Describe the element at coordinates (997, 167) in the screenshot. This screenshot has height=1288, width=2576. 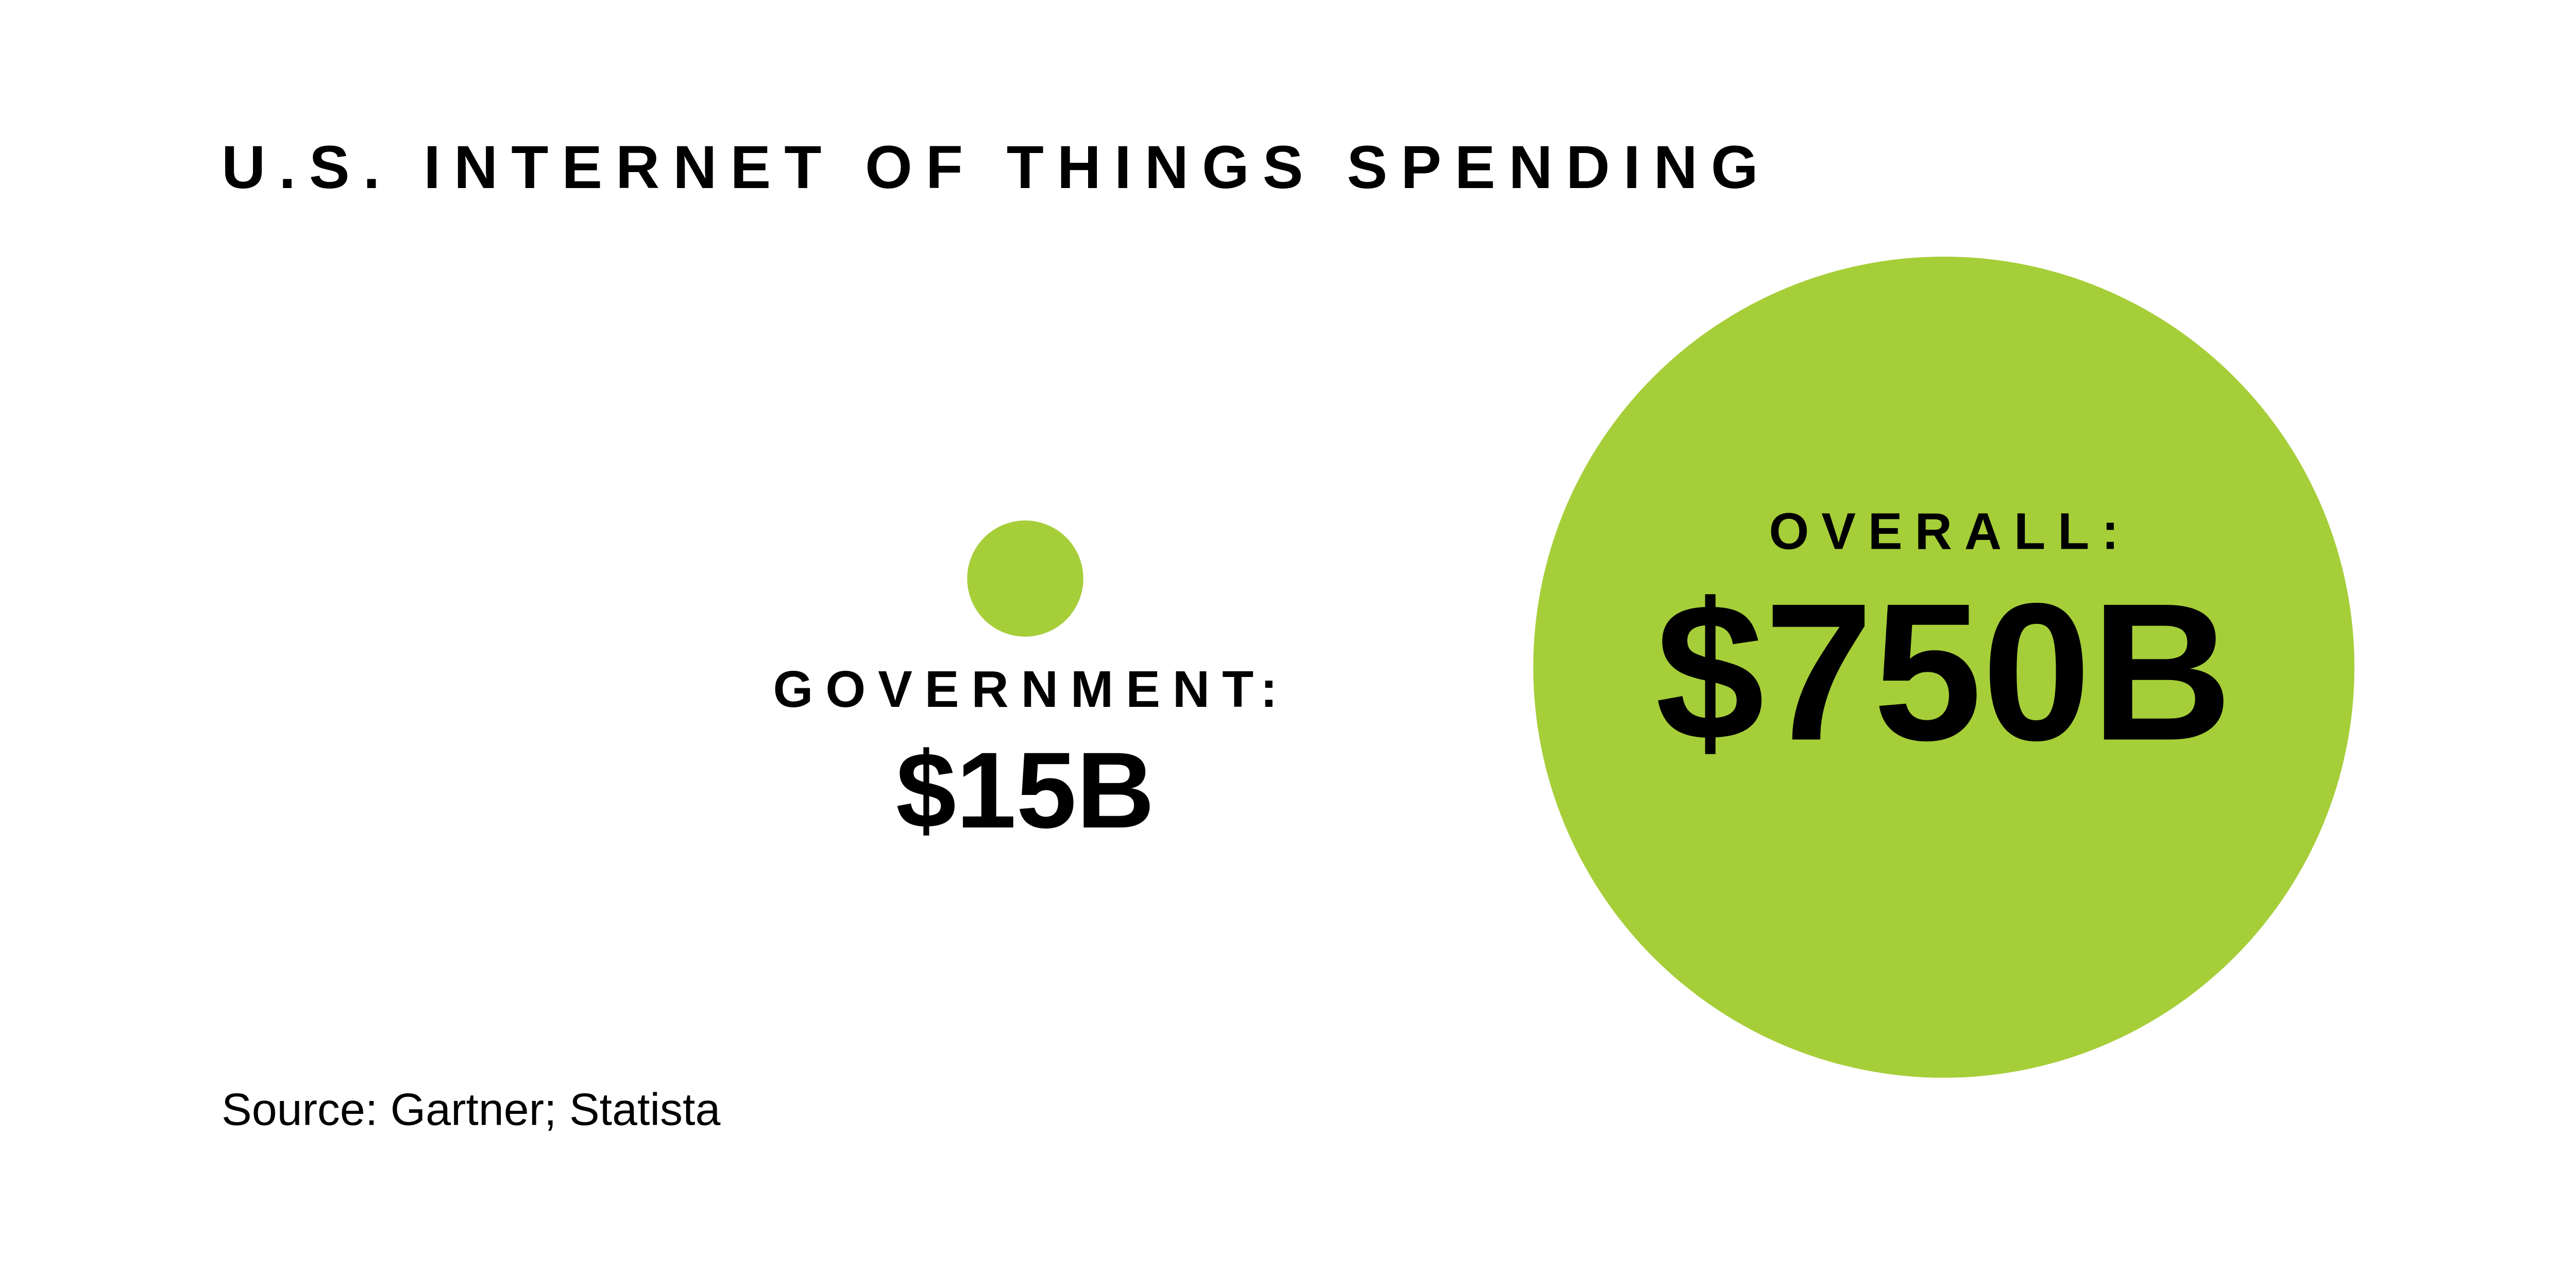
I see `chart-title: U.S. INTERNET OF THINGS SPENDING` at that location.